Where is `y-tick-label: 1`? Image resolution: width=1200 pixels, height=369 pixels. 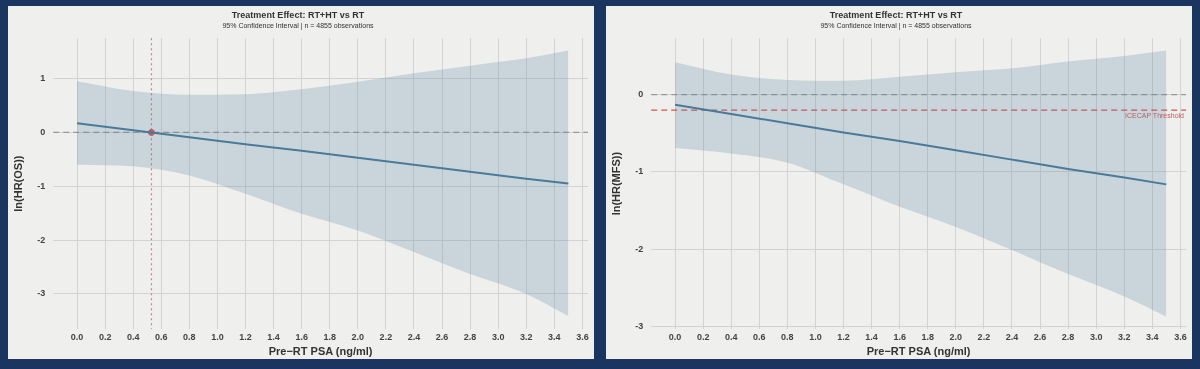
y-tick-label: 1 is located at coordinates (43, 78).